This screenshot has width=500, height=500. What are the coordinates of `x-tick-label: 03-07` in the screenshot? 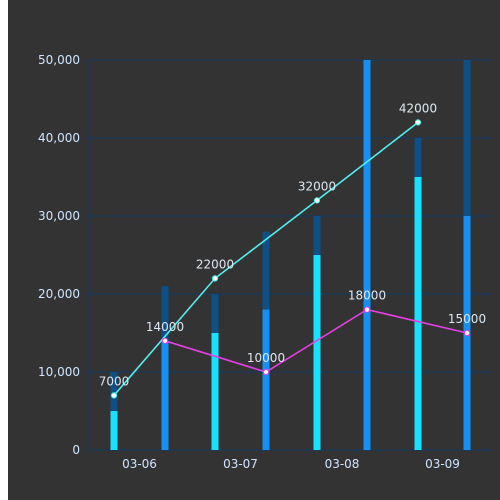 It's located at (240, 464).